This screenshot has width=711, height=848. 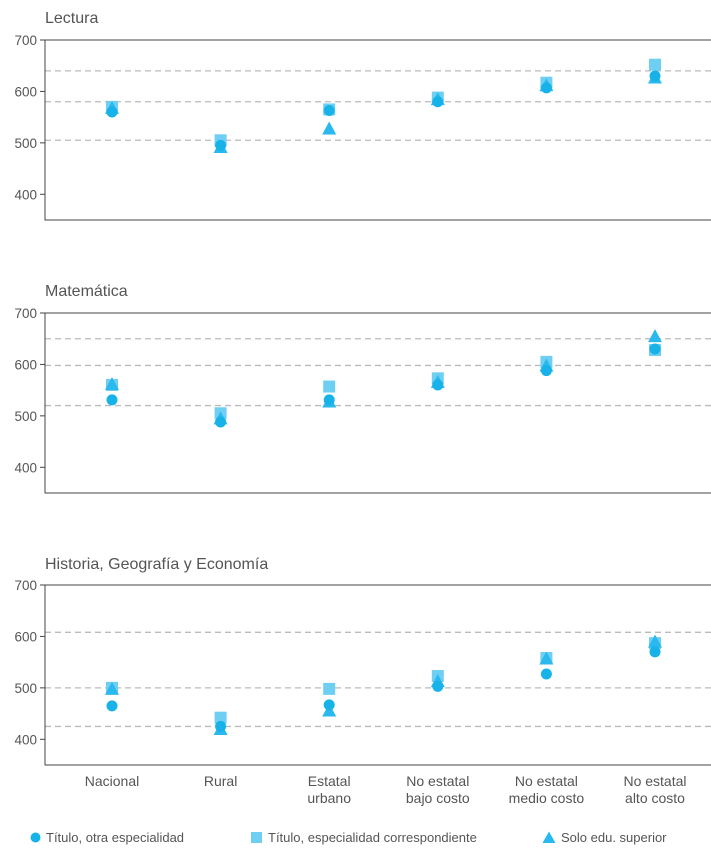 What do you see at coordinates (256, 838) in the screenshot?
I see `square-icon` at bounding box center [256, 838].